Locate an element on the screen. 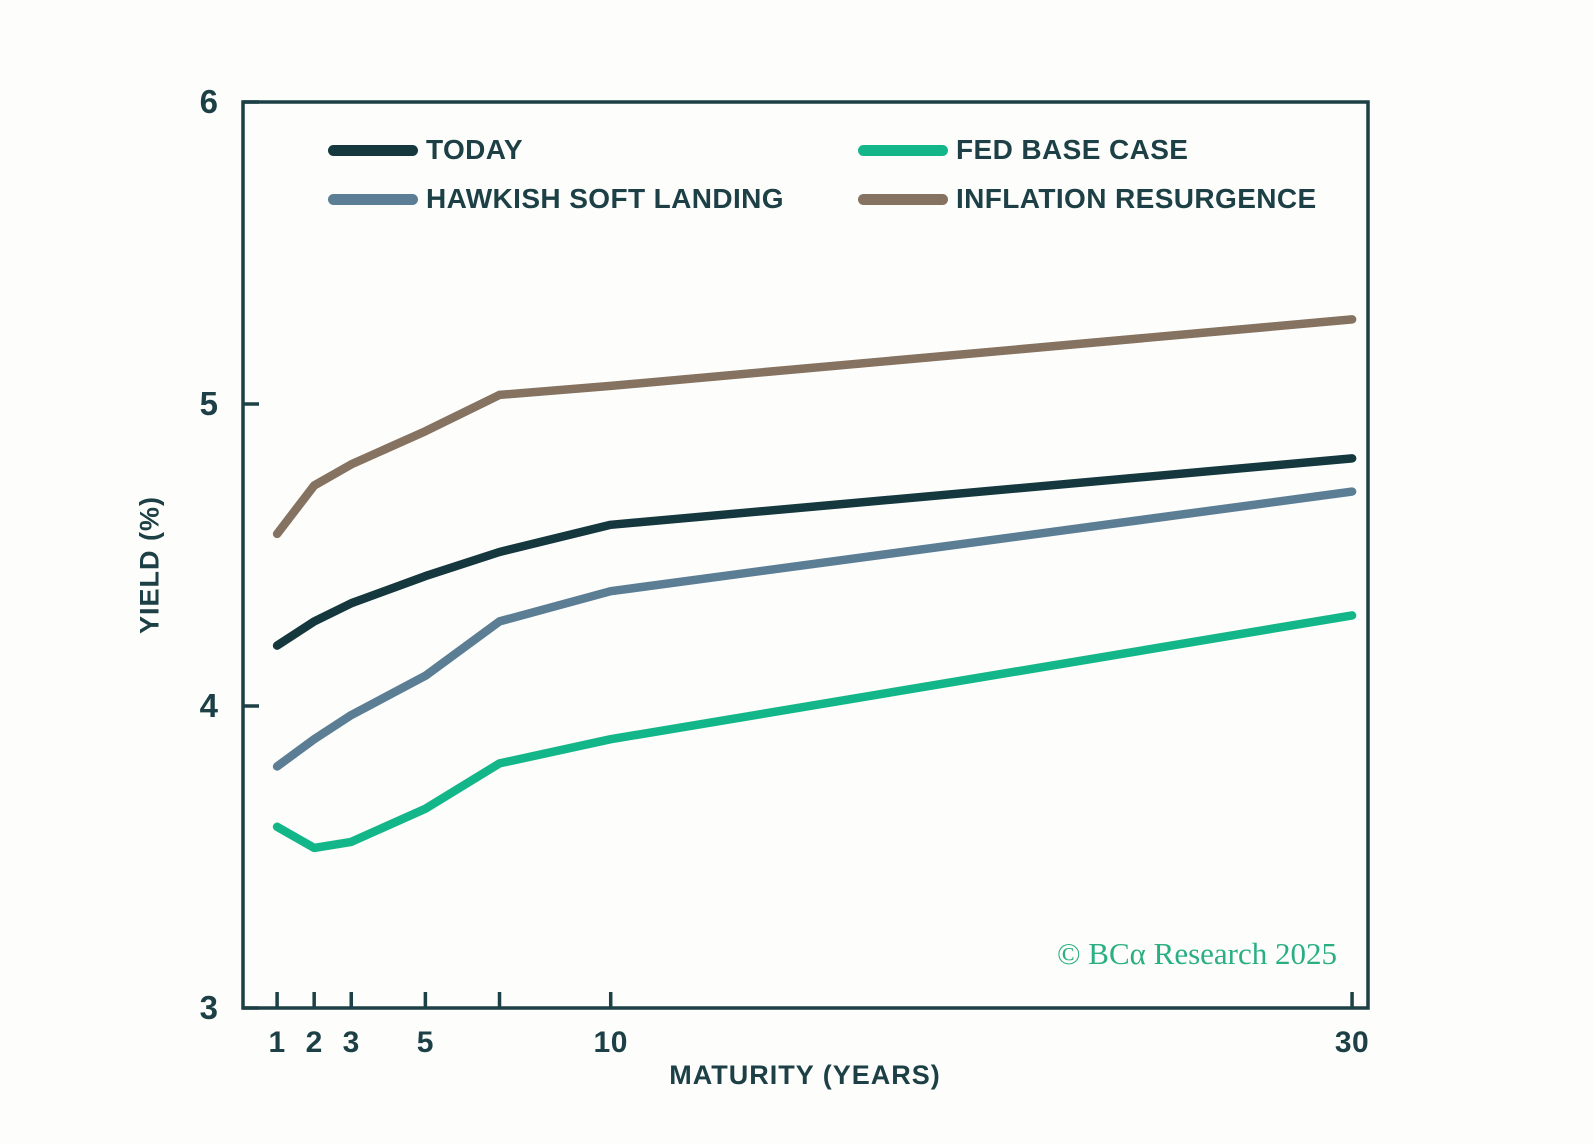 This screenshot has height=1144, width=1593. y-tick-label-3: 3 is located at coordinates (208, 1007).